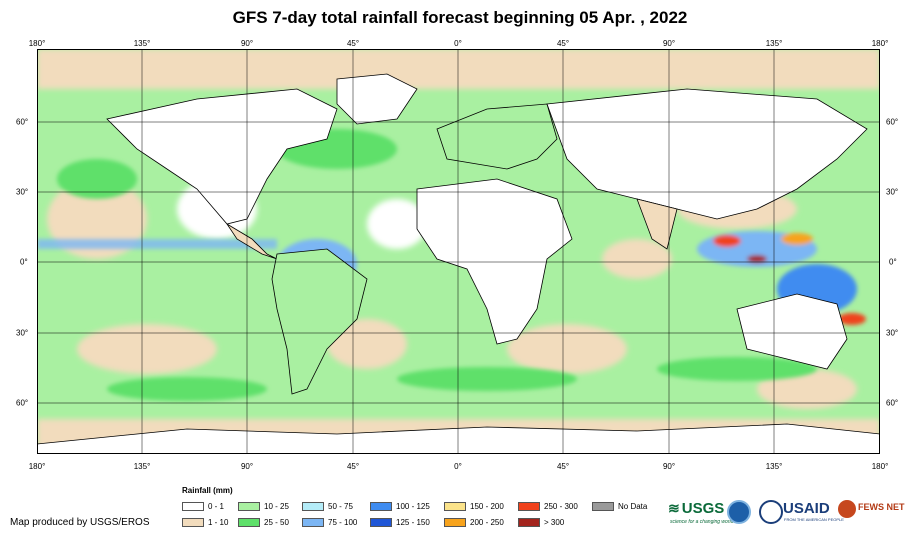 This screenshot has width=920, height=539. Describe the element at coordinates (218, 522) in the screenshot. I see `legend-label: 1 - 10` at that location.